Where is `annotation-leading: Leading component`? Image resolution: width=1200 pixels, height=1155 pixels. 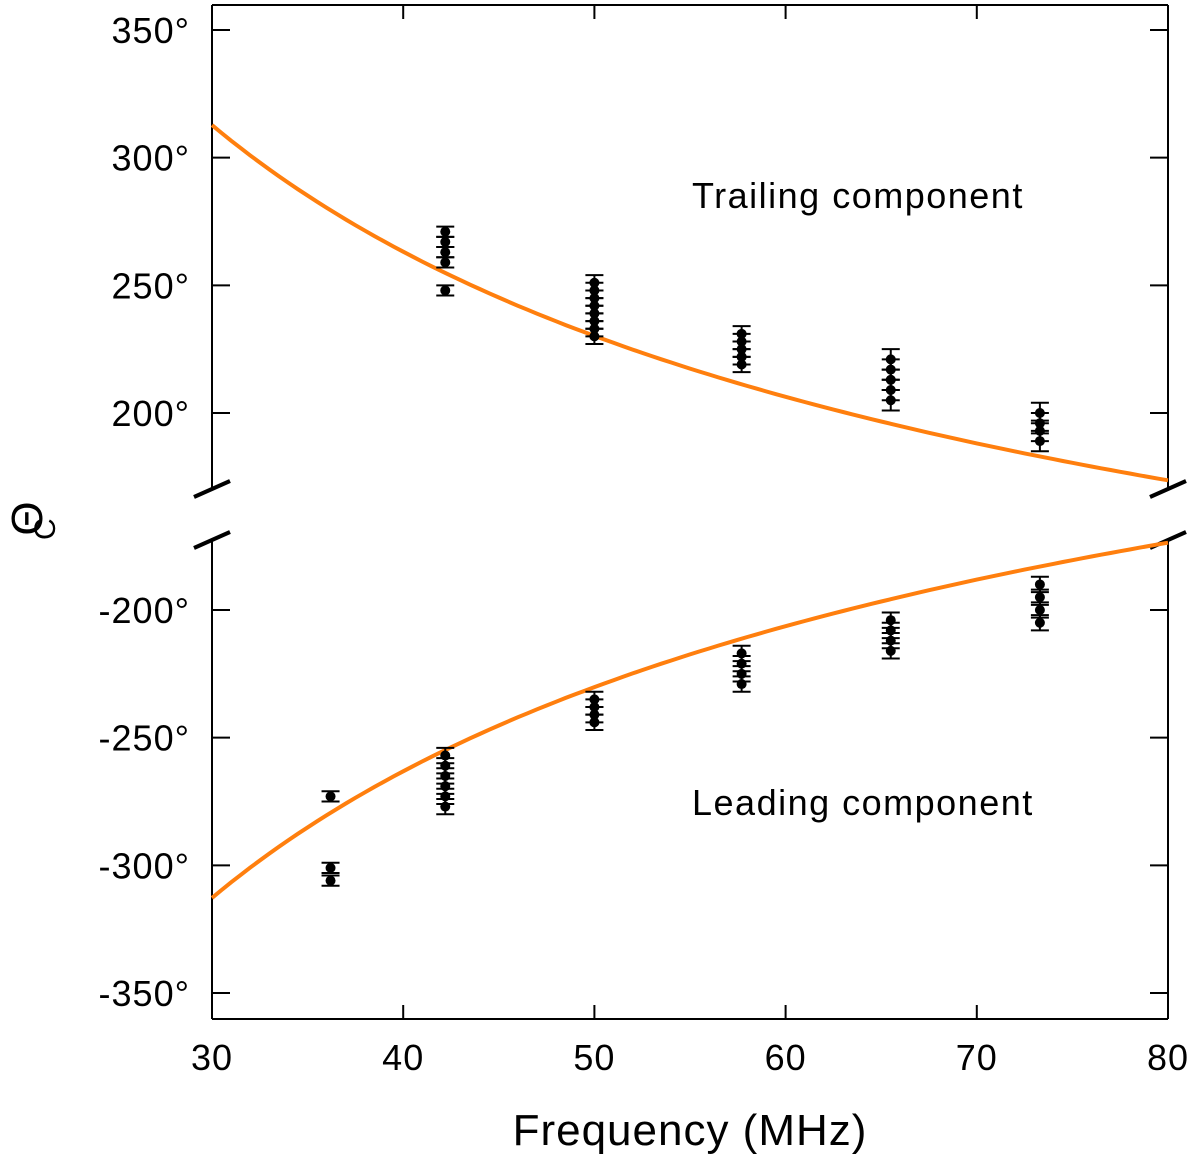
annotation-leading: Leading component is located at coordinates (863, 802).